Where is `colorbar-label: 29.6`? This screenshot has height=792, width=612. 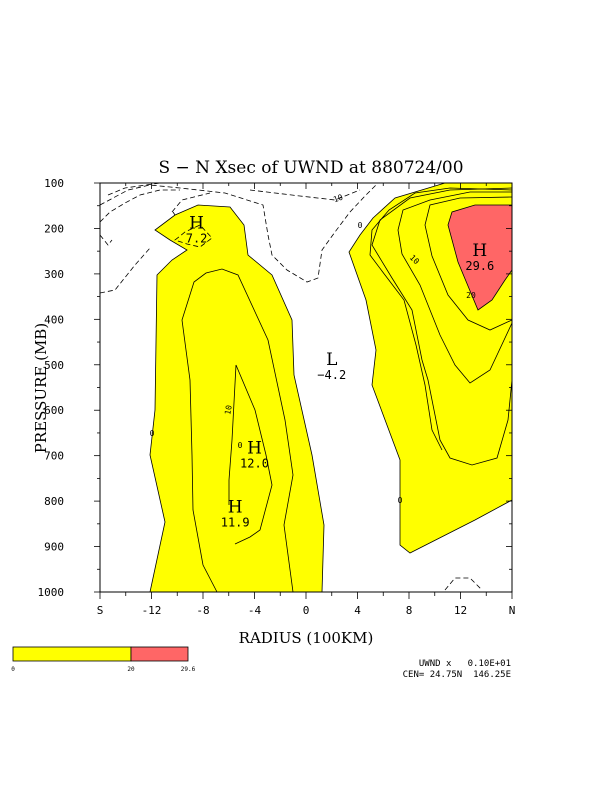
colorbar-label: 29.6 is located at coordinates (188, 669).